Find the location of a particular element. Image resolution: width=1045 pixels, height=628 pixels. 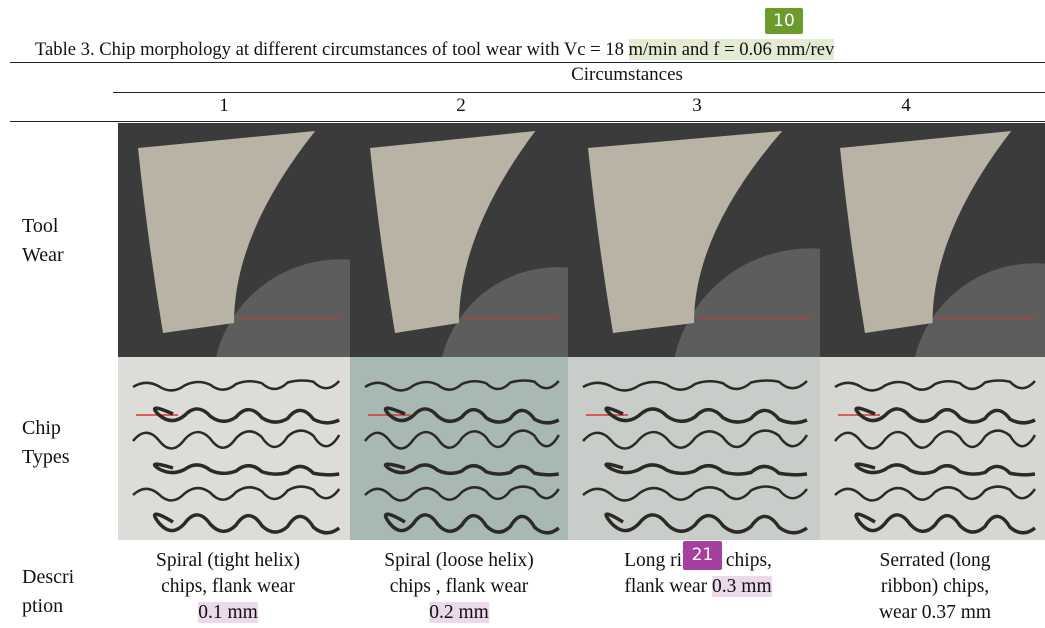

description-line: flank wear is located at coordinates (666, 586).